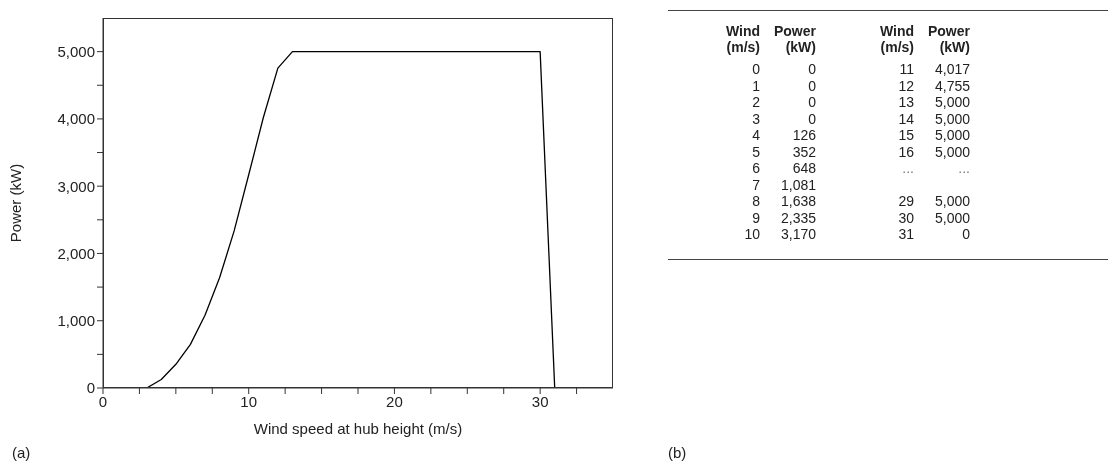  I want to click on x-tick-label: 0, so click(103, 401).